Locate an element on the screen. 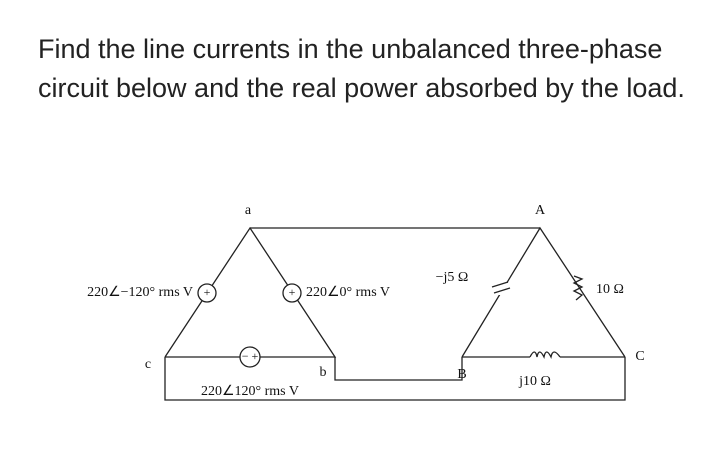  node-label: c is located at coordinates (148, 364).